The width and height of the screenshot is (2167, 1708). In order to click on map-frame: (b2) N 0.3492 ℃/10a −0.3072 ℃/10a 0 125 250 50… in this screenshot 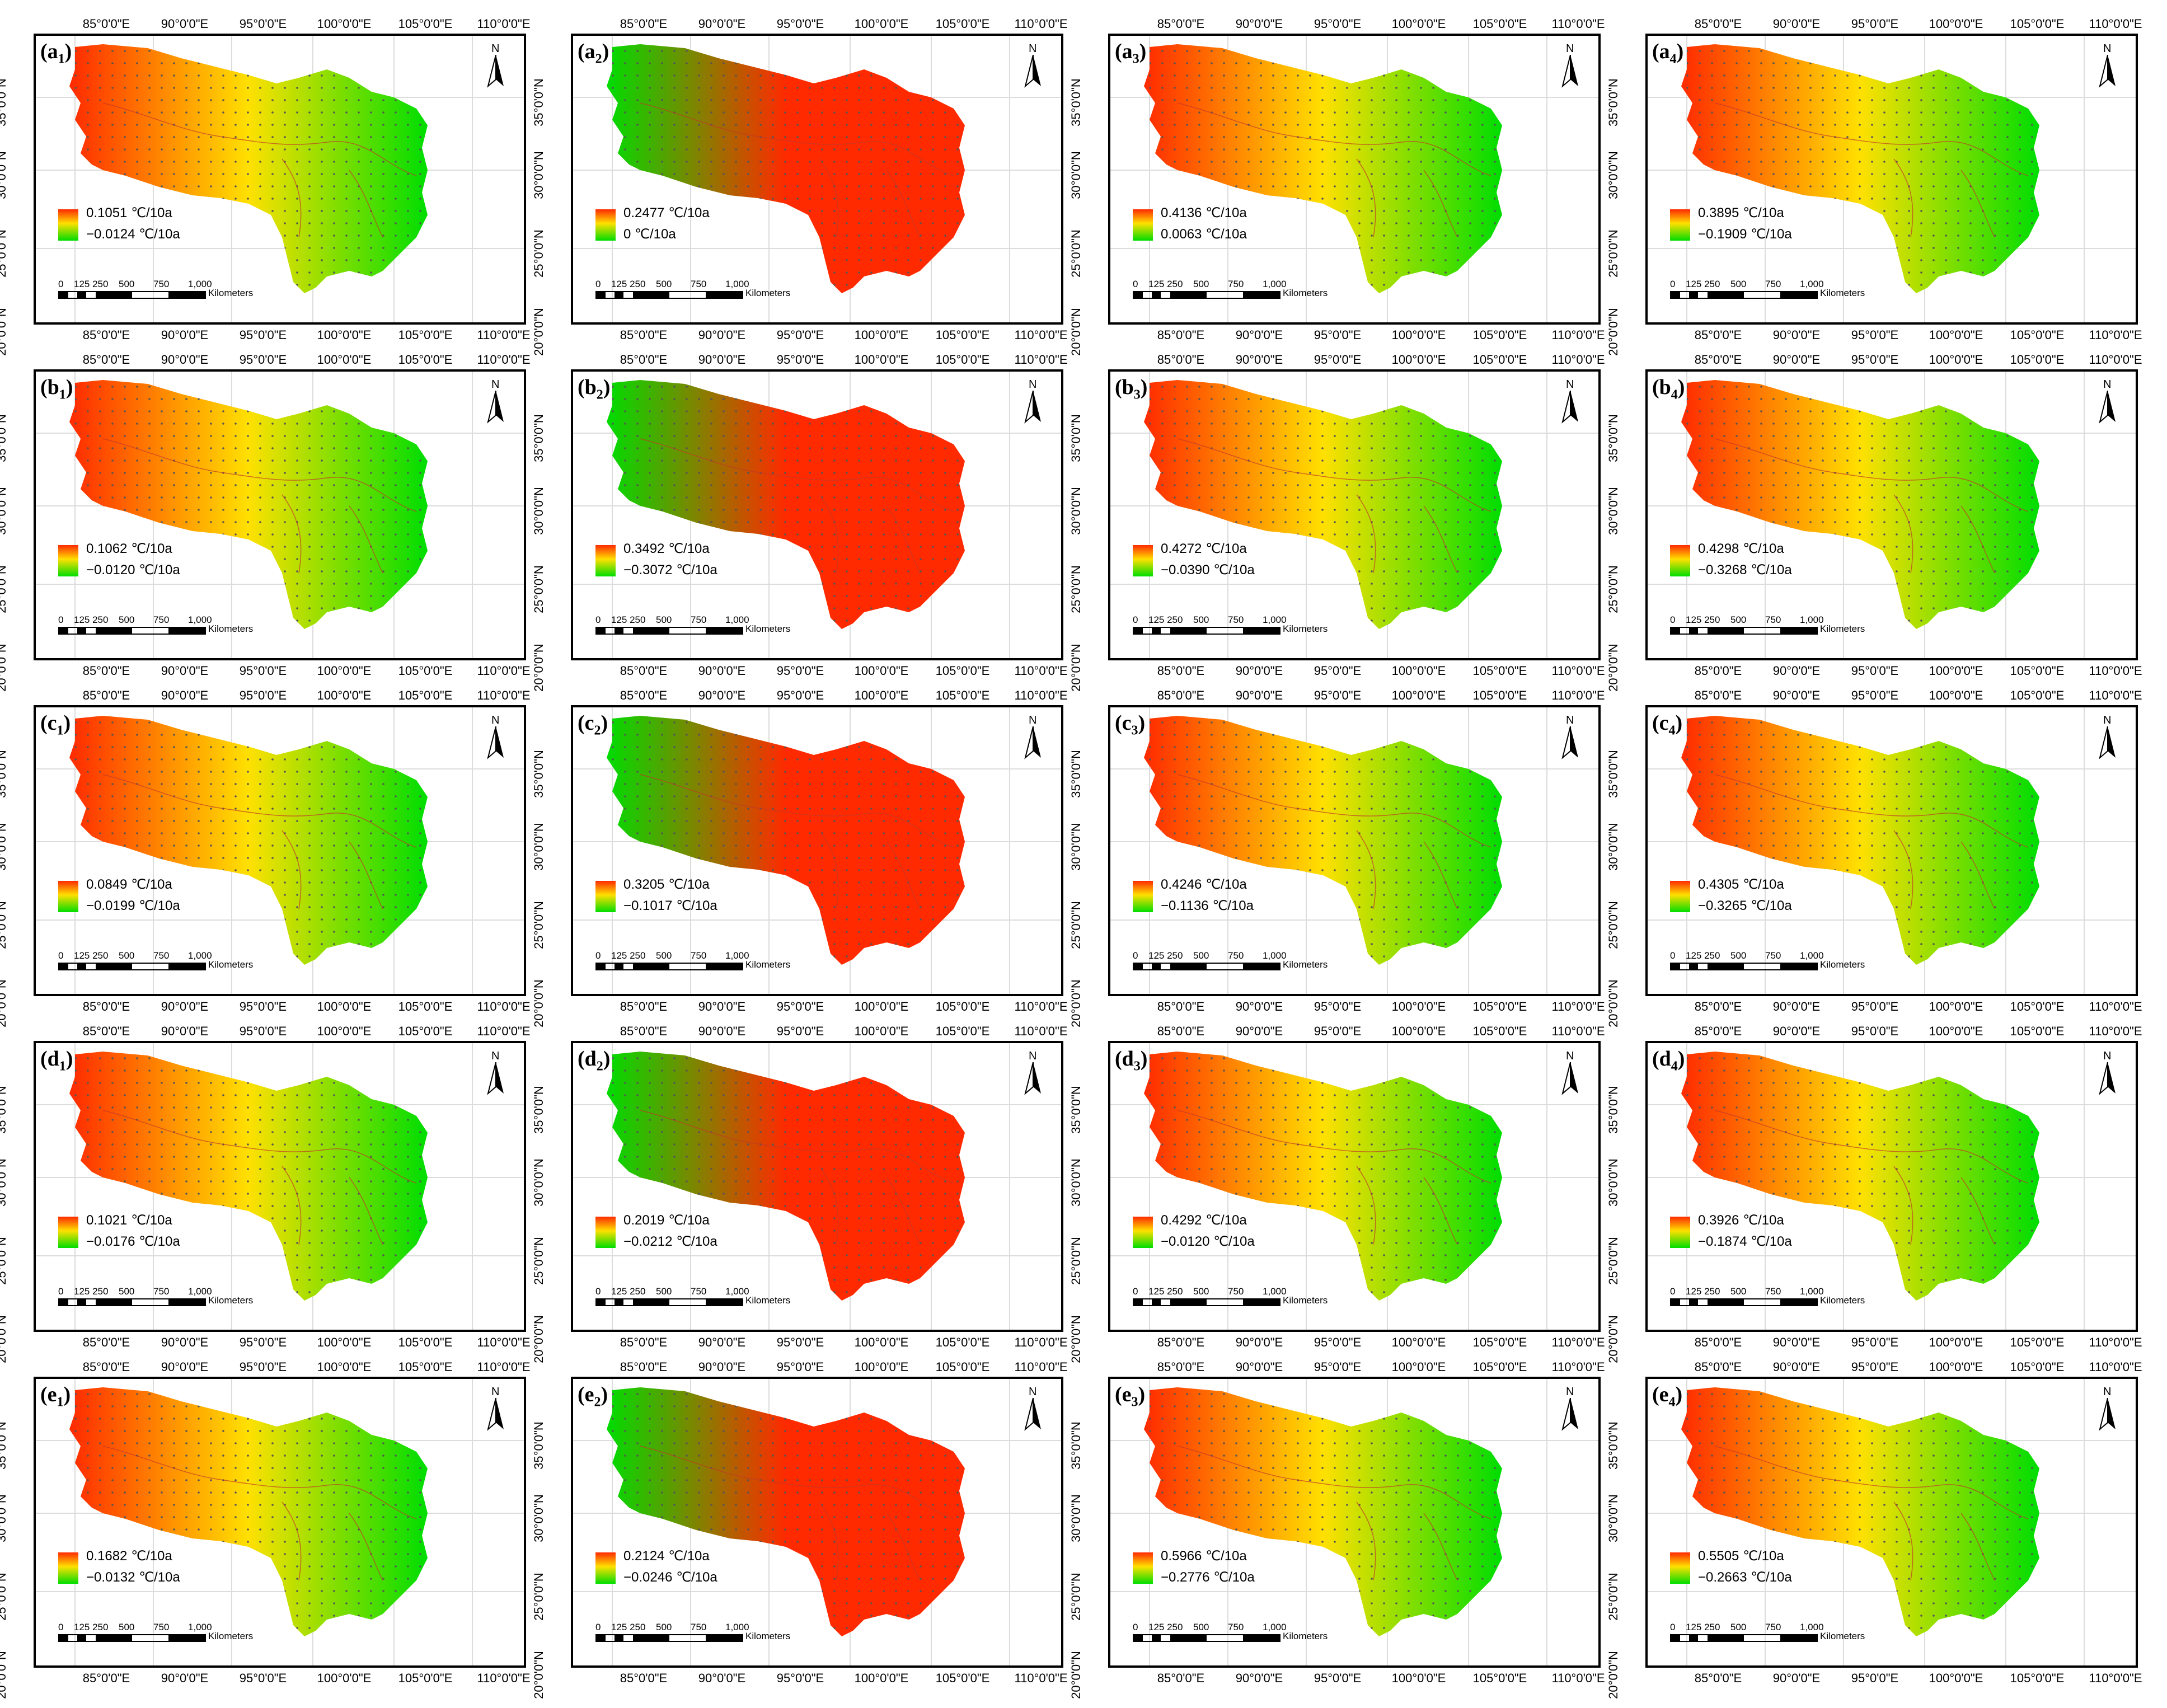, I will do `click(817, 514)`.